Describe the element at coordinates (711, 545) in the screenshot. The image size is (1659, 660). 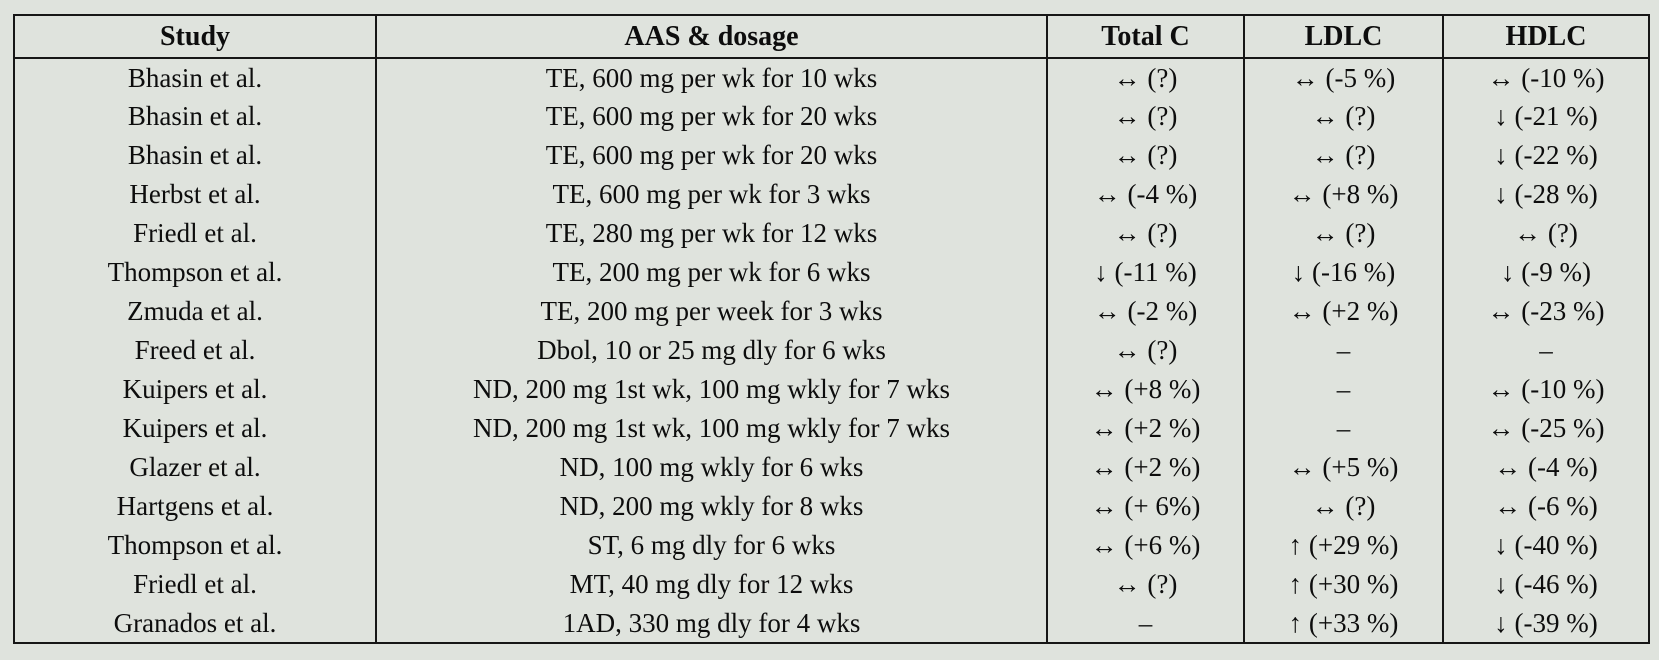
I see `cell-dosage: ST, 6 mg dly for 6 wks` at that location.